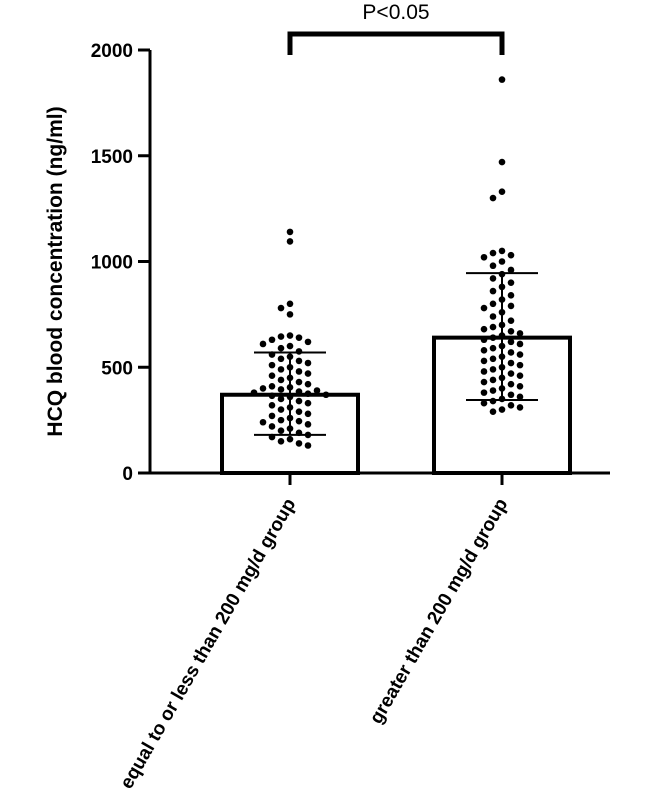 Image resolution: width=647 pixels, height=798 pixels. I want to click on significance-label: P<0.05, so click(395, 12).